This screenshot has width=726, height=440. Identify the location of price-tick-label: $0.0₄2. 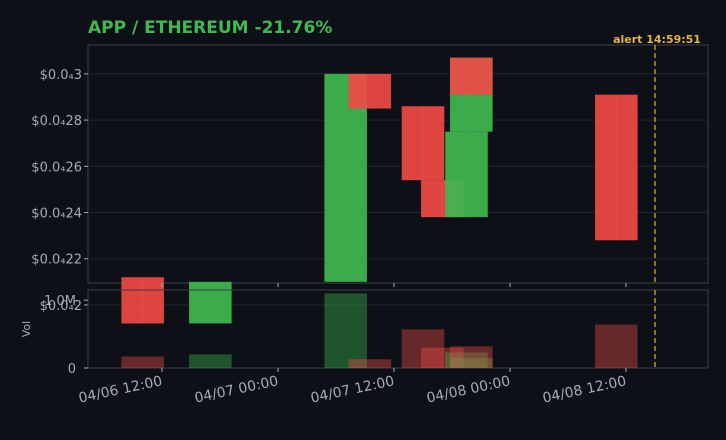
(61, 306).